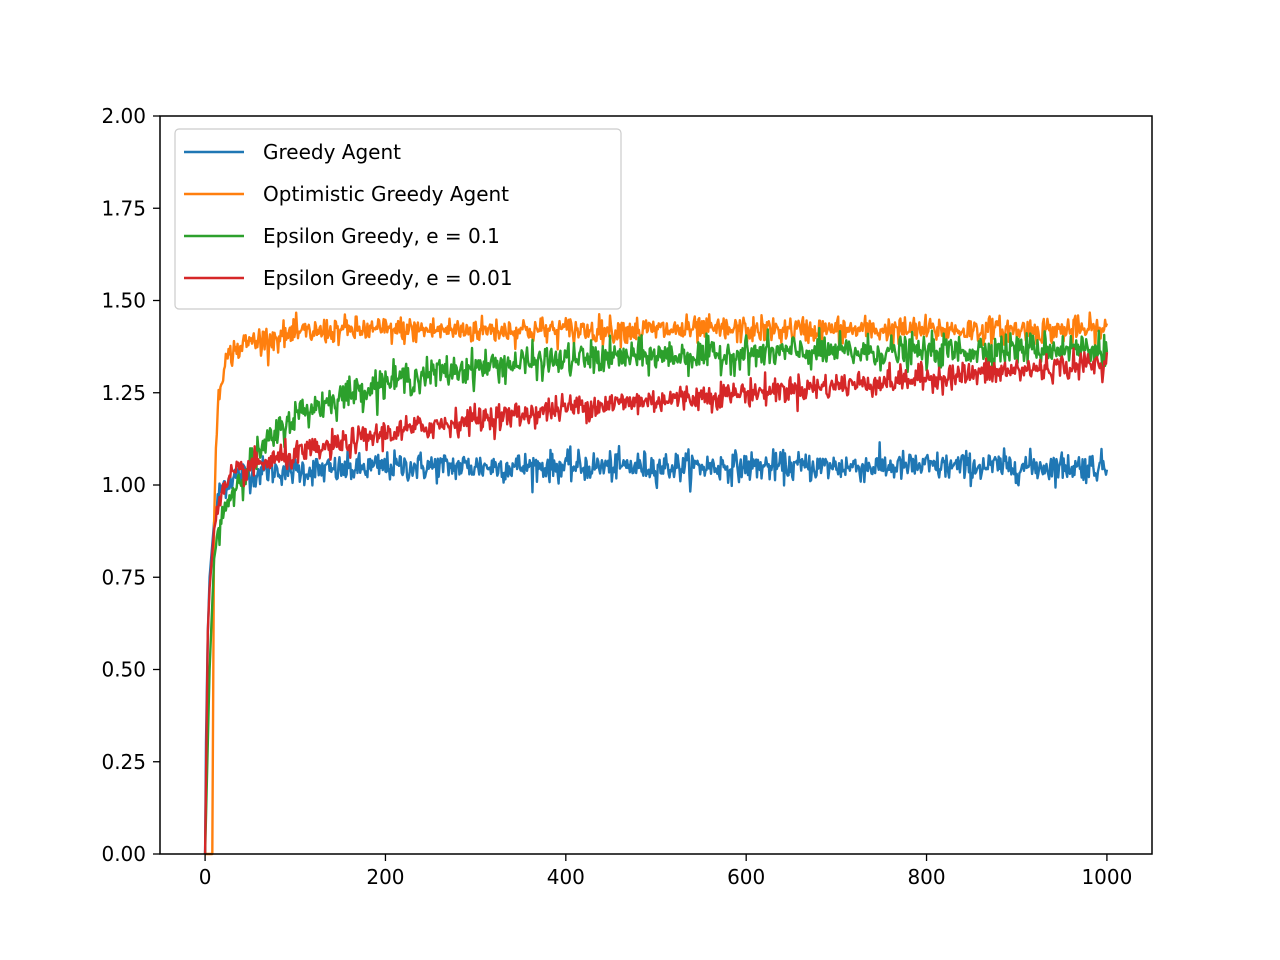 Image resolution: width=1280 pixels, height=960 pixels. I want to click on y-tick-label: 1.25, so click(123, 393).